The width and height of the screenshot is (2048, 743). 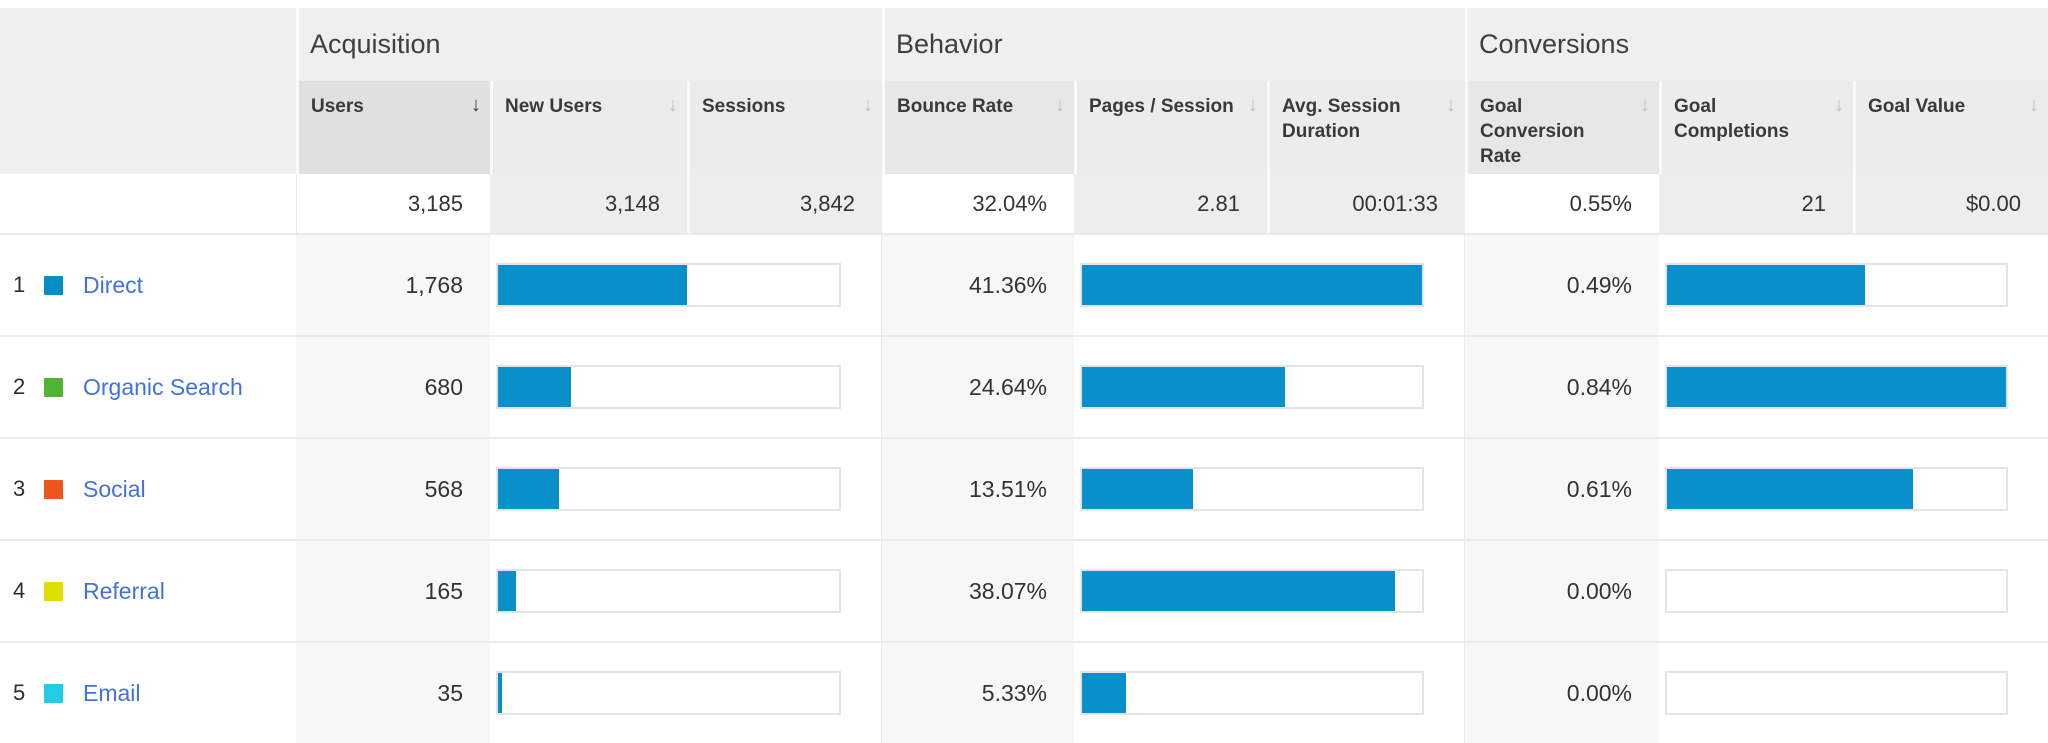 I want to click on column-header-spacer, so click(x=148, y=127).